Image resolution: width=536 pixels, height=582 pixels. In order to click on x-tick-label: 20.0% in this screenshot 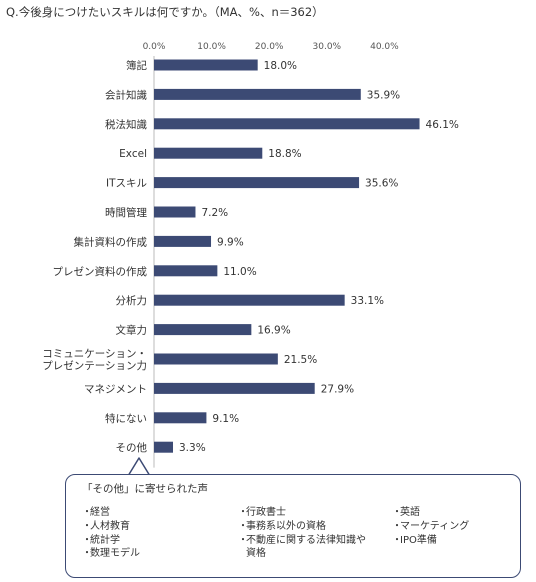, I will do `click(269, 47)`.